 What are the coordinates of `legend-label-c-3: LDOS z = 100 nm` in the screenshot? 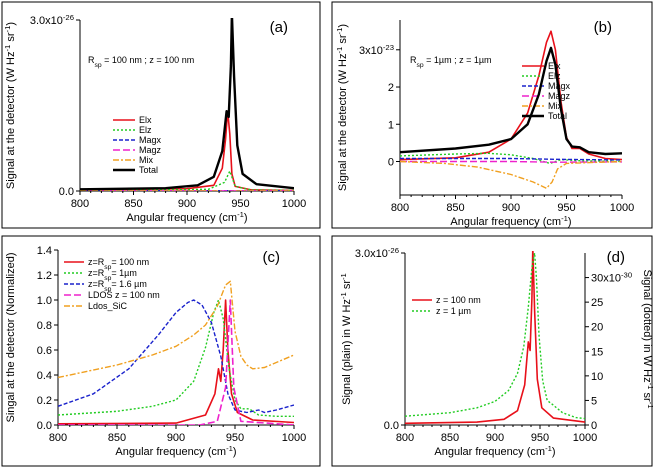 It's located at (124, 295).